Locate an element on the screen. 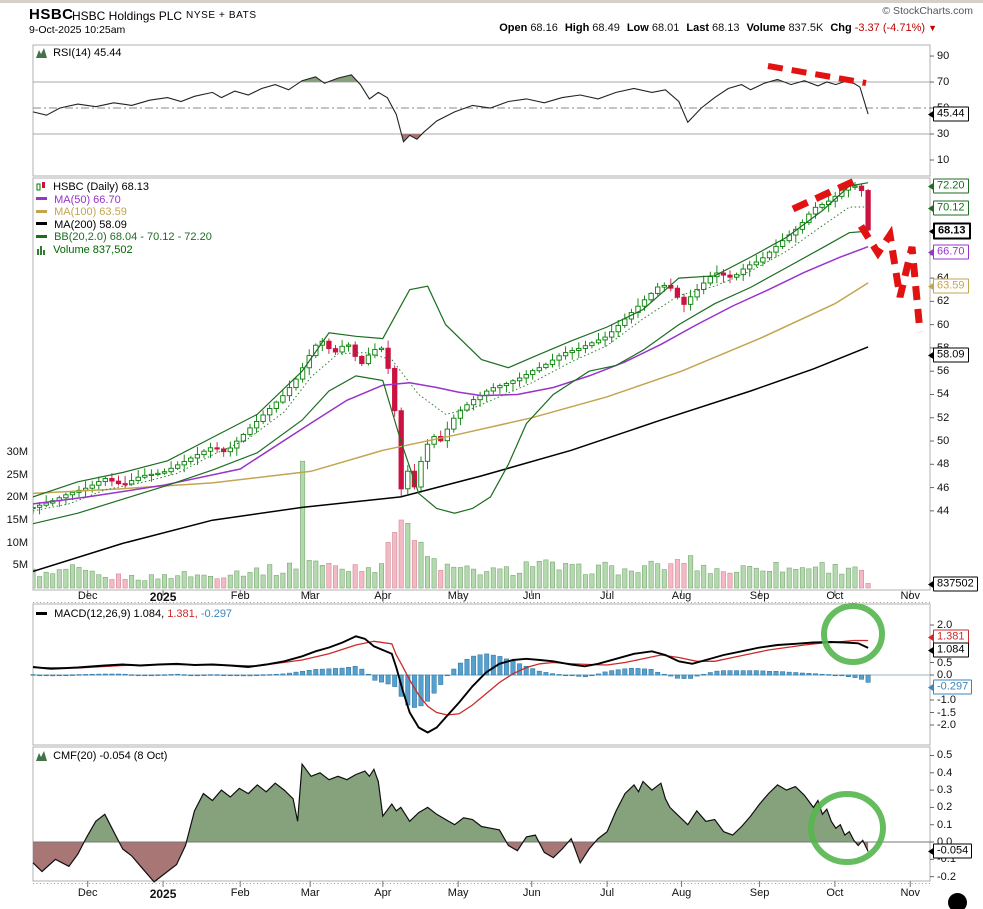  high-value: 68.49 is located at coordinates (606, 28).